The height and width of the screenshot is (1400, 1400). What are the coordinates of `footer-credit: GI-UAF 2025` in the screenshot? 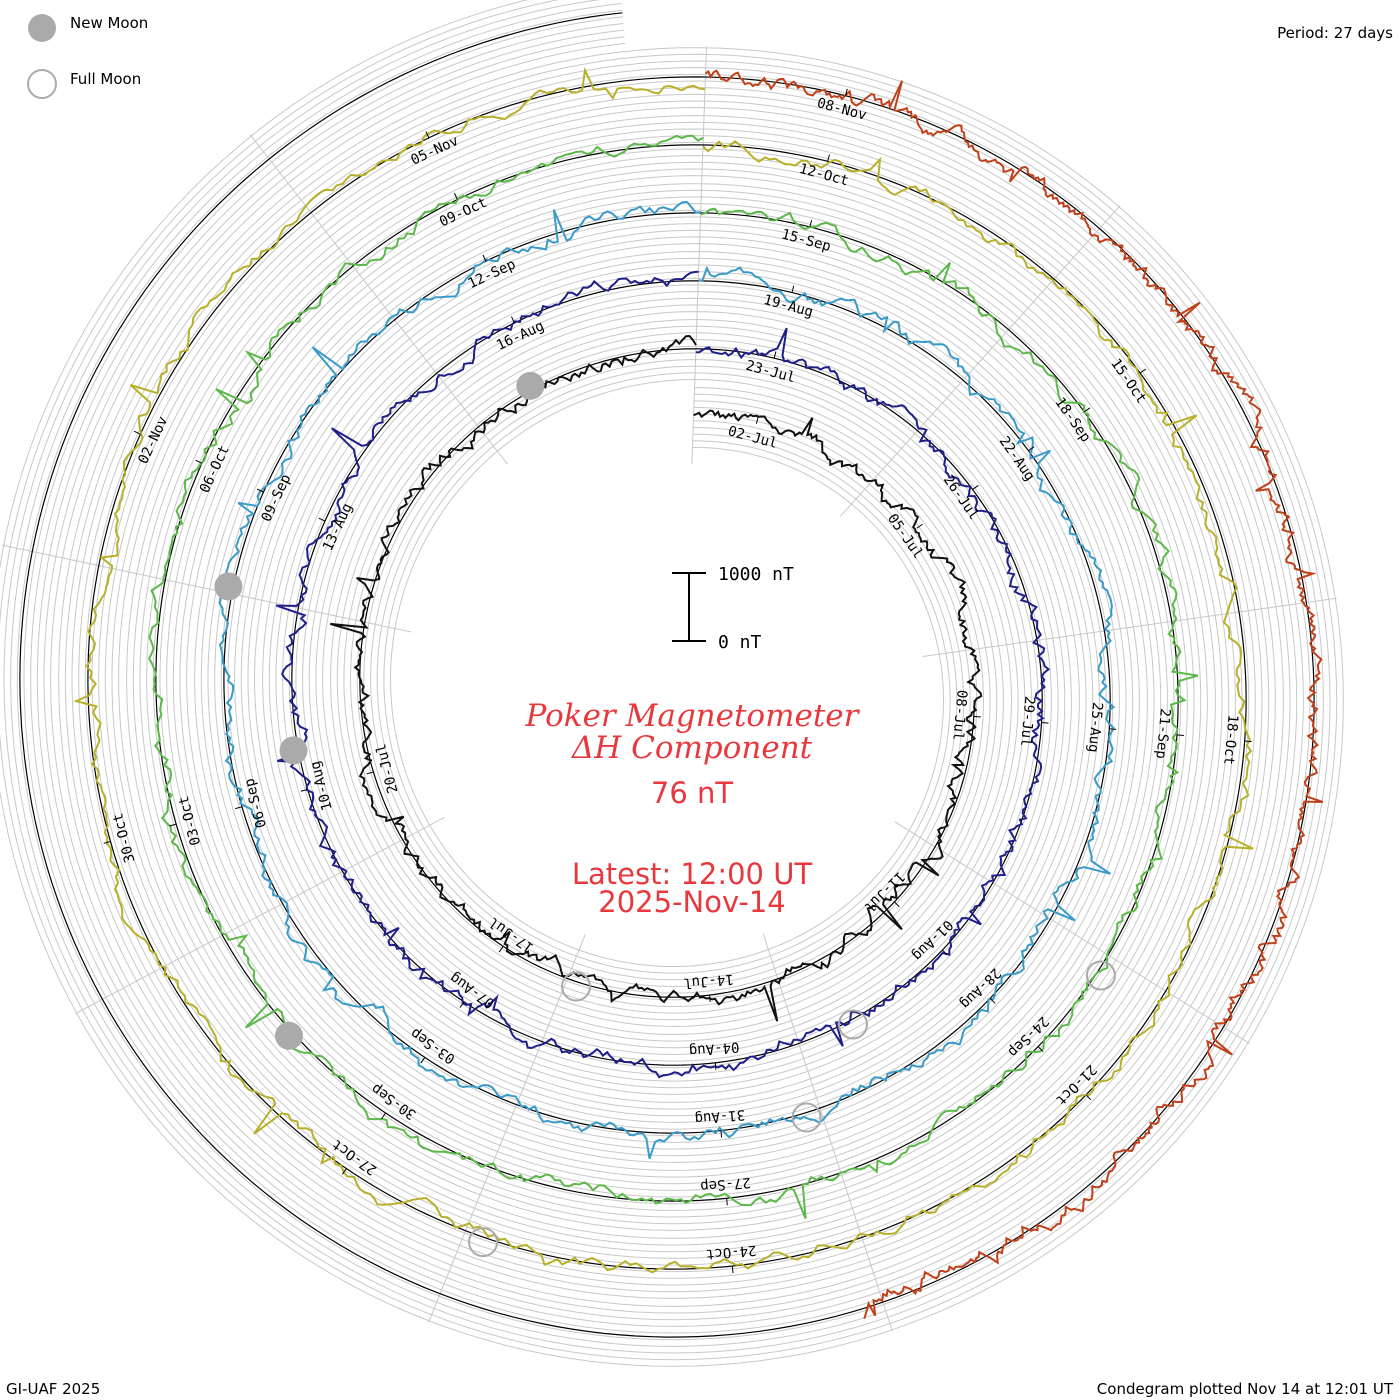 It's located at (53, 1389).